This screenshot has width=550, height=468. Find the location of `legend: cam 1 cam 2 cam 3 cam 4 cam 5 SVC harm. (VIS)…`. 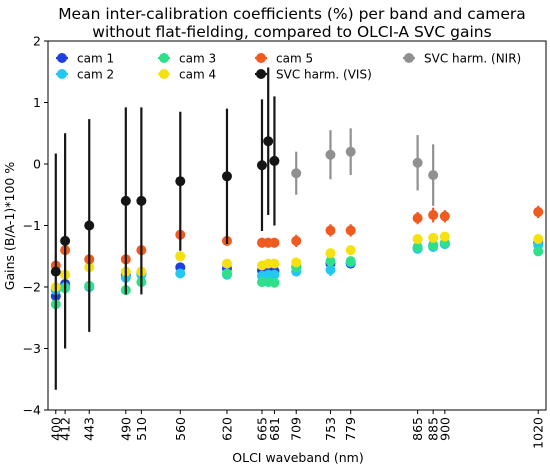

legend: cam 1 cam 2 cam 3 cam 4 cam 5 SVC harm. (VIS)… is located at coordinates (288, 67).